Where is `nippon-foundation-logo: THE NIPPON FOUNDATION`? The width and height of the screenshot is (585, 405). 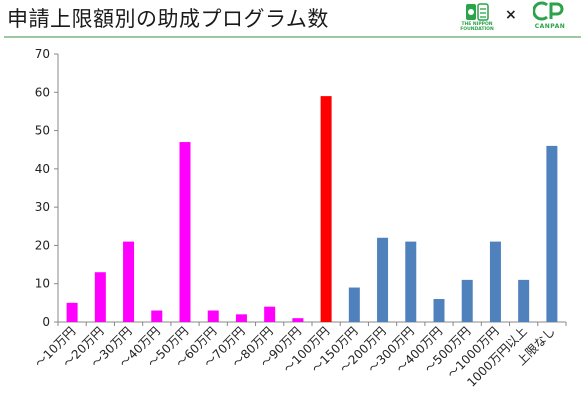
nippon-foundation-logo: THE NIPPON FOUNDATION is located at coordinates (477, 19).